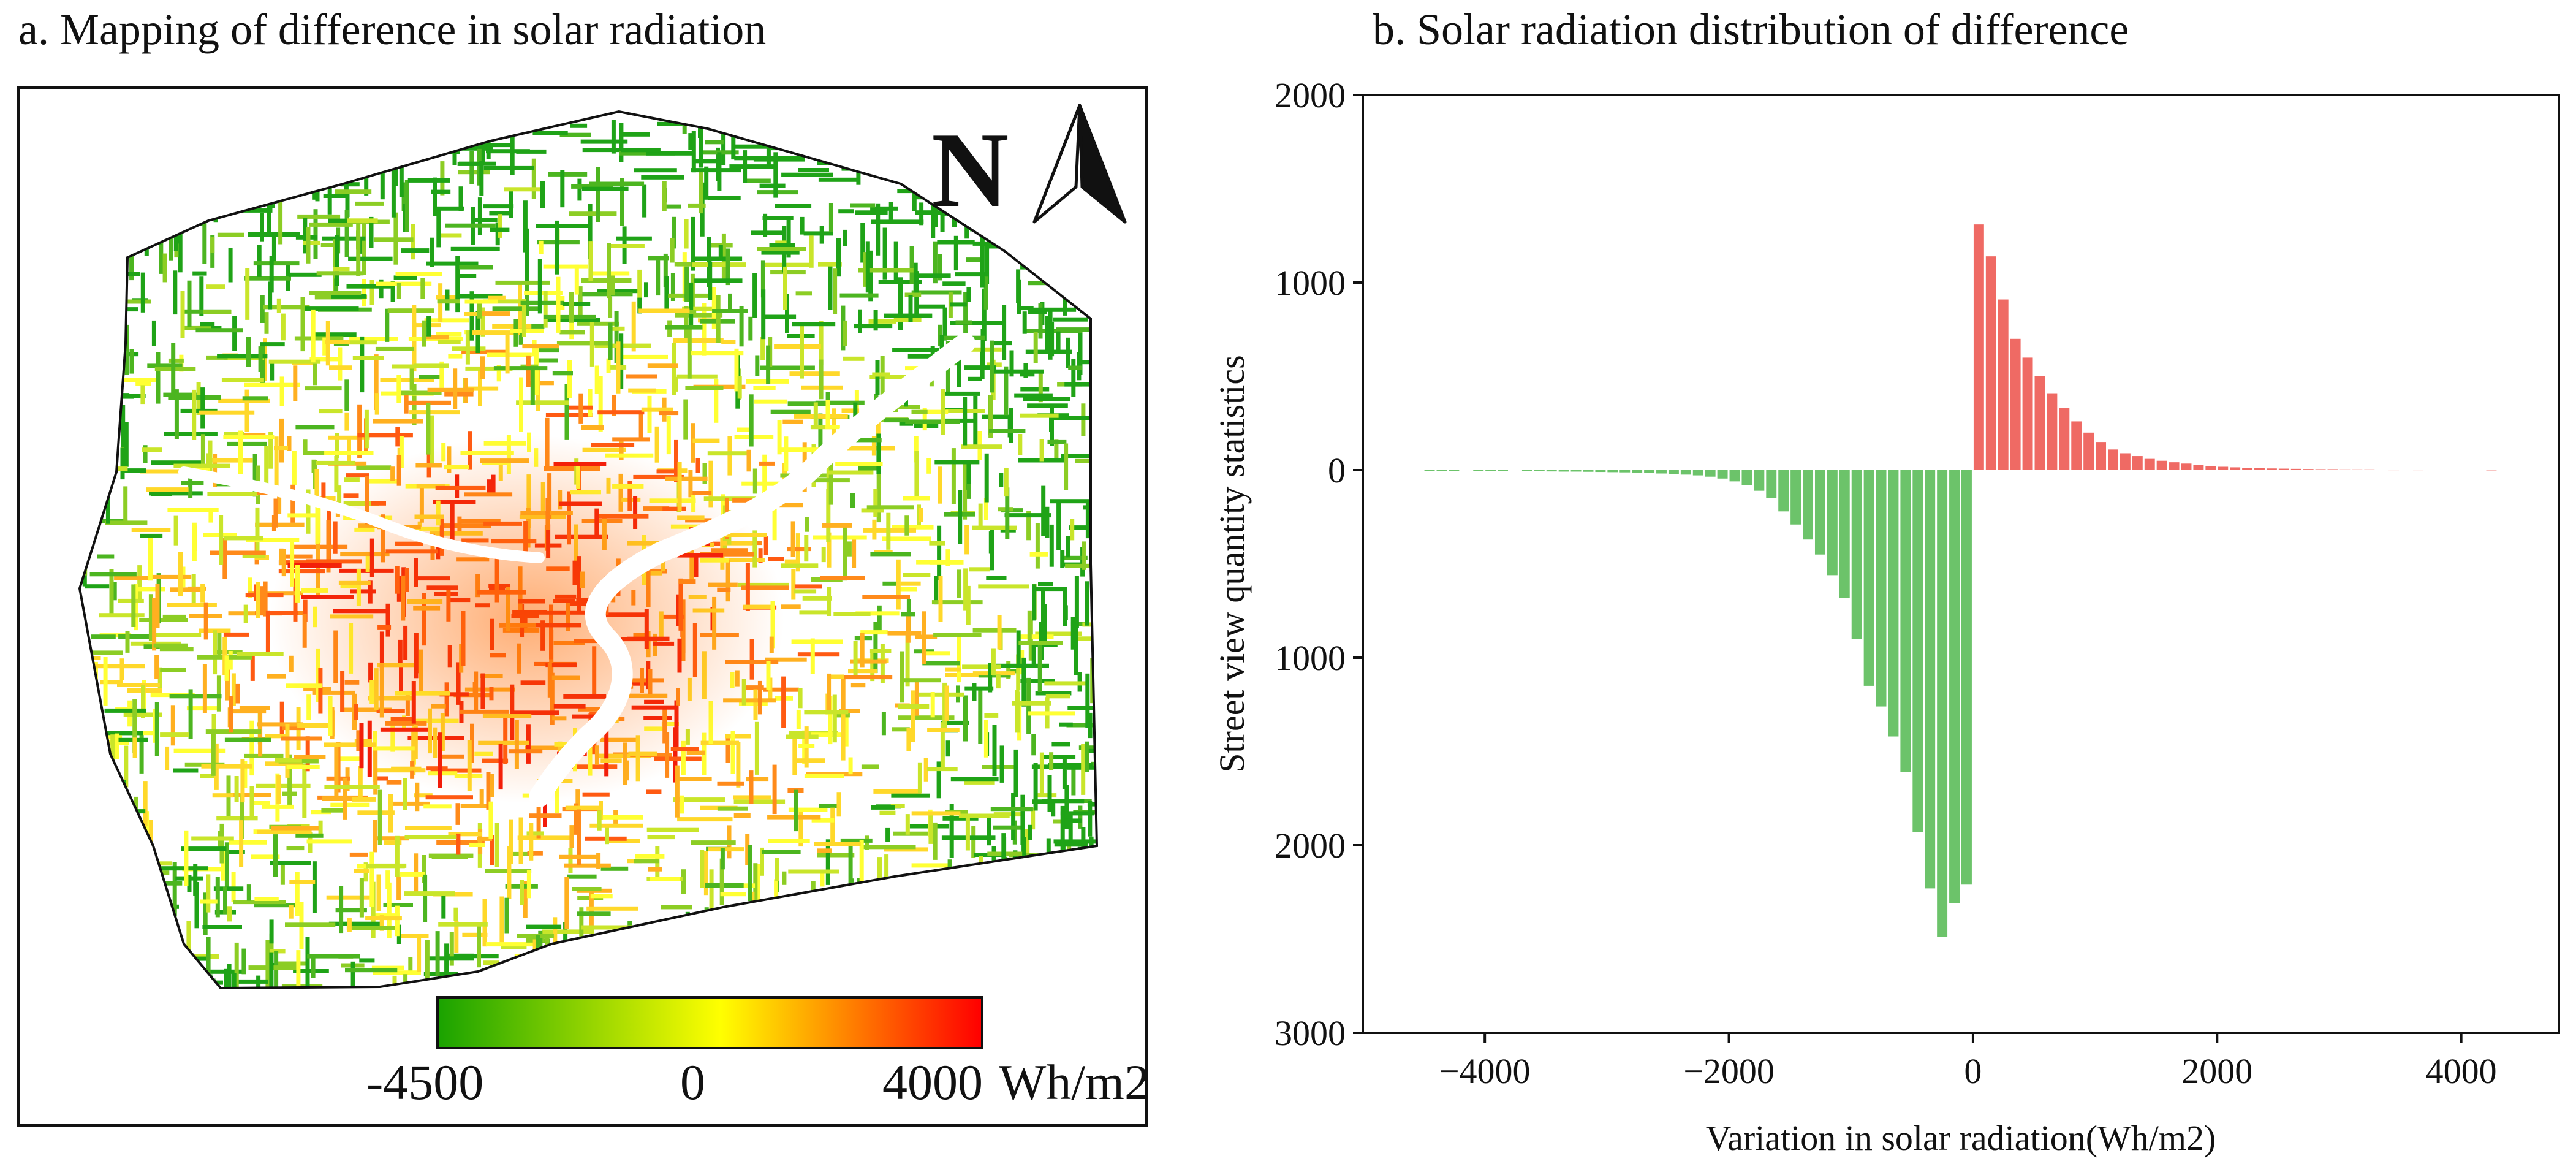 The width and height of the screenshot is (2576, 1164). What do you see at coordinates (1311, 95) in the screenshot?
I see `y-tick-label: 2000` at bounding box center [1311, 95].